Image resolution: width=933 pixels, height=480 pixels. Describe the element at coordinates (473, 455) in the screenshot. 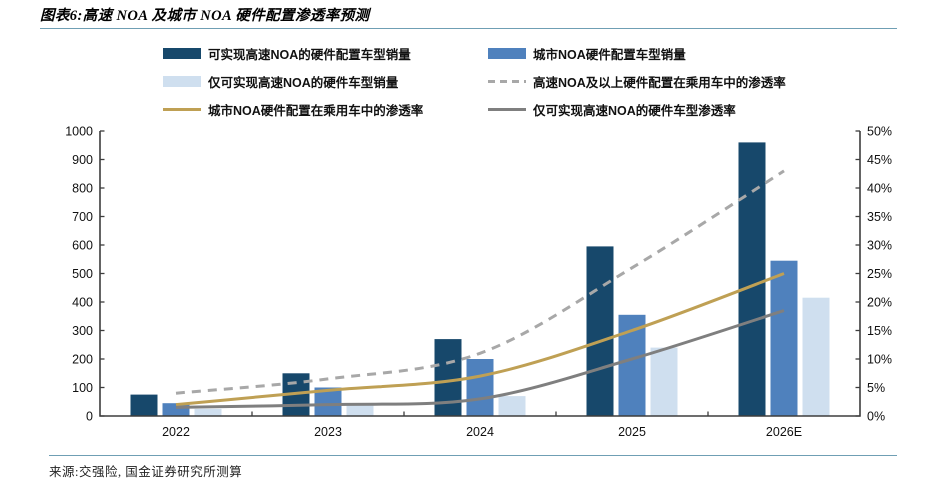

I see `source-divider` at that location.